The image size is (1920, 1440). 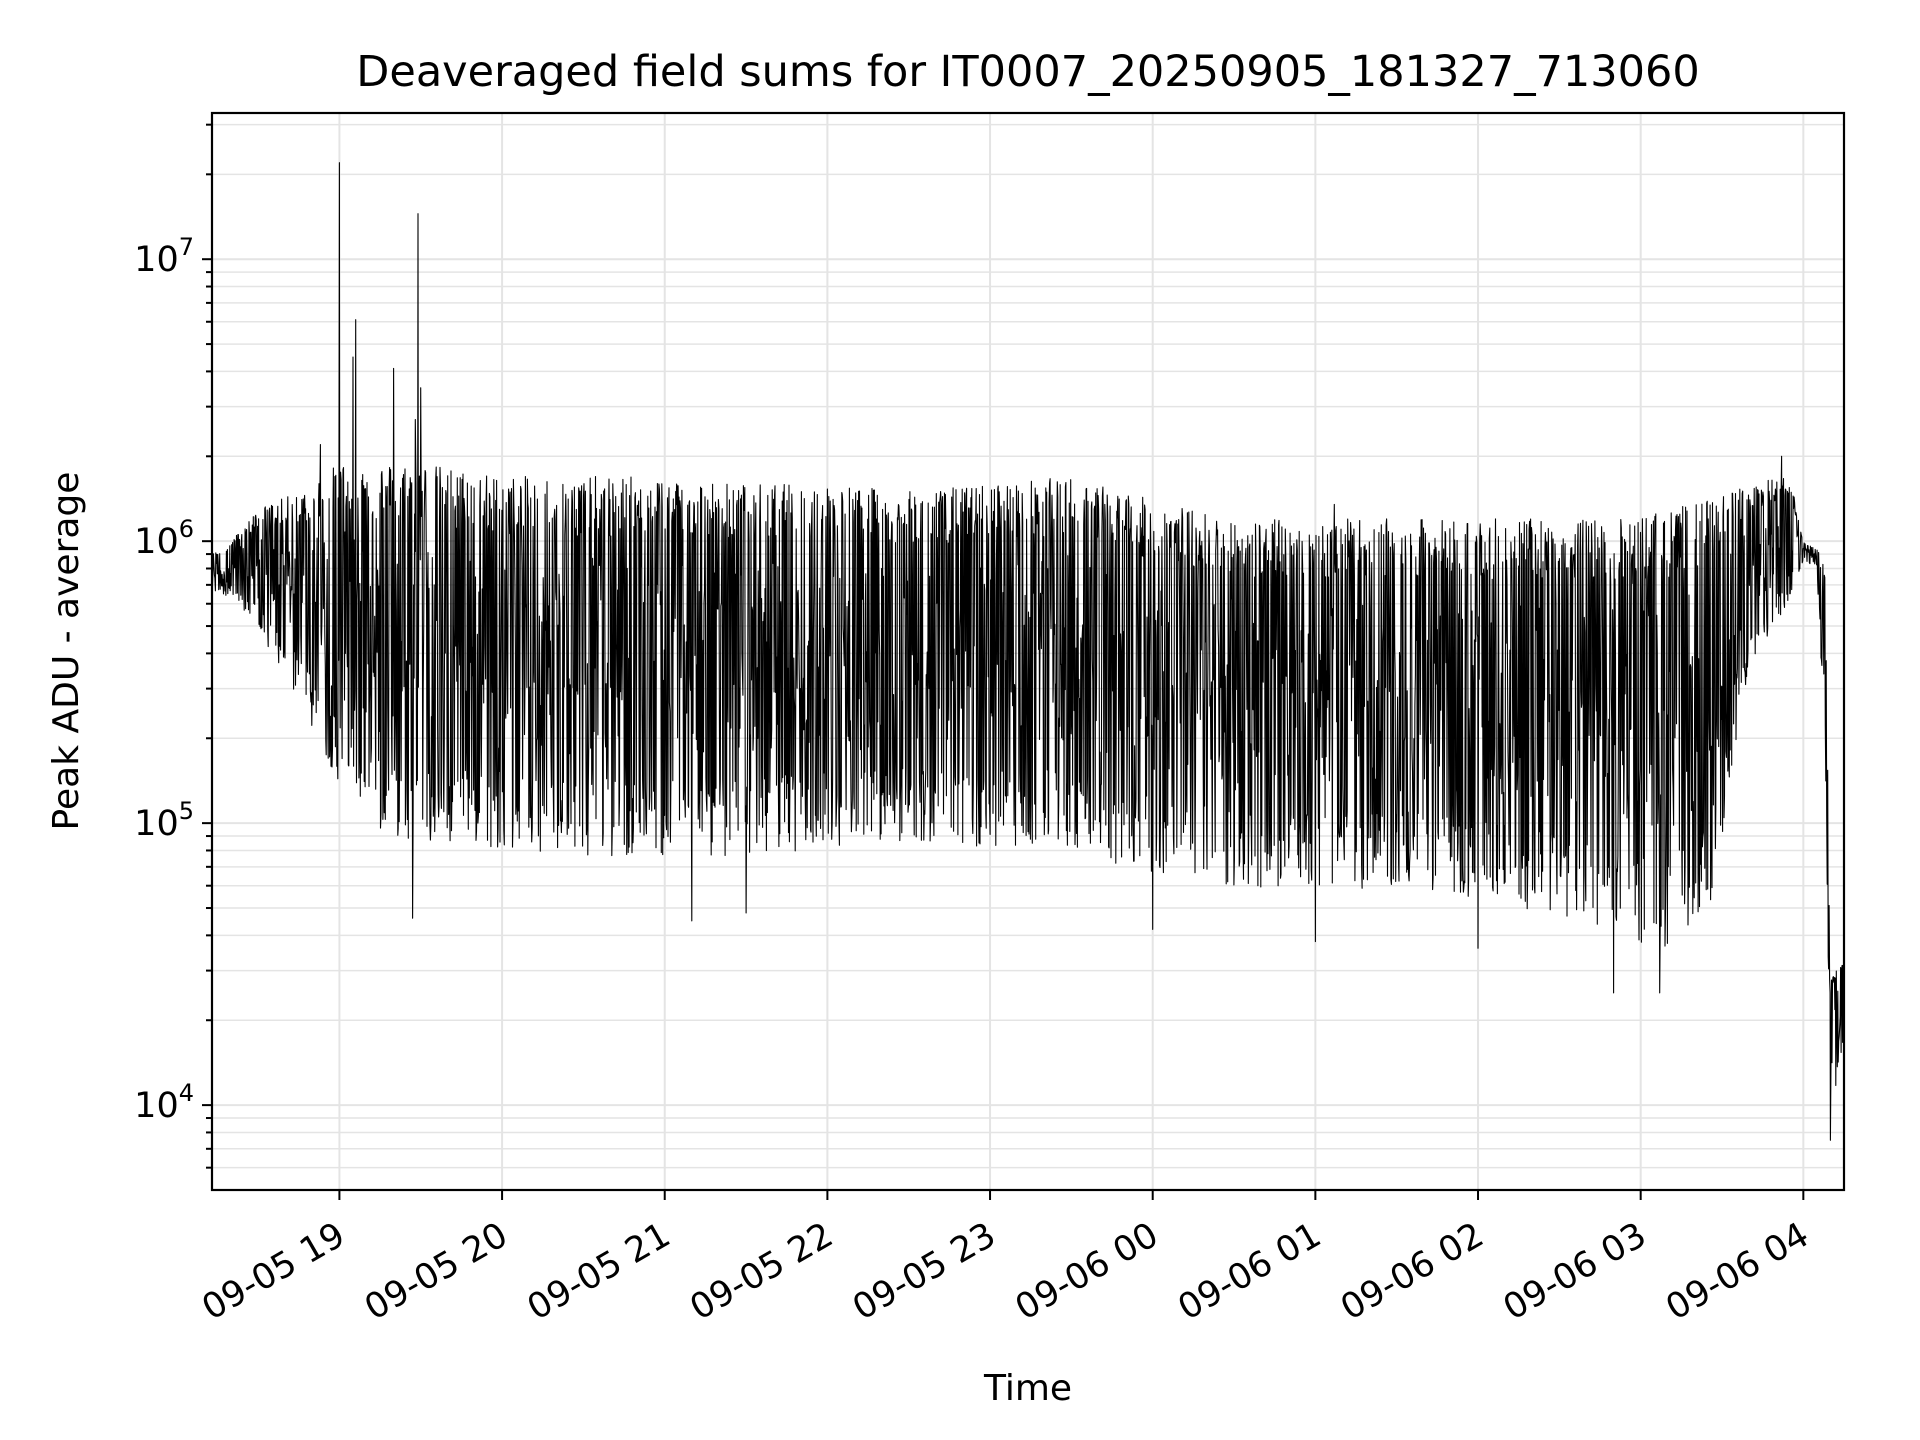 What do you see at coordinates (164, 820) in the screenshot?
I see `y-tick-label: 10⁵` at bounding box center [164, 820].